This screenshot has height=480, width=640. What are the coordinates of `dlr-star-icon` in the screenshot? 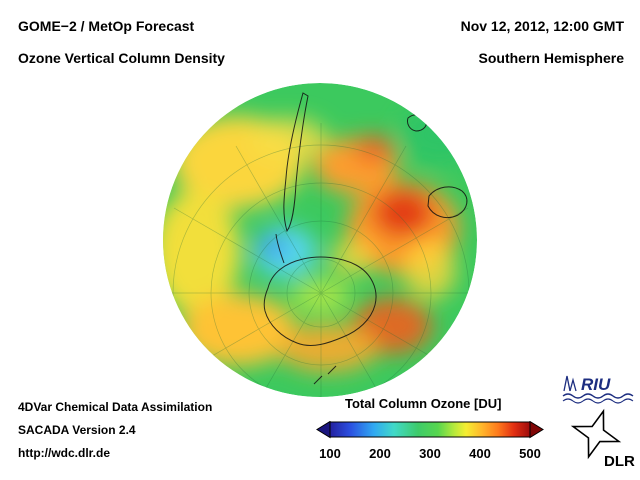 It's located at (596, 434).